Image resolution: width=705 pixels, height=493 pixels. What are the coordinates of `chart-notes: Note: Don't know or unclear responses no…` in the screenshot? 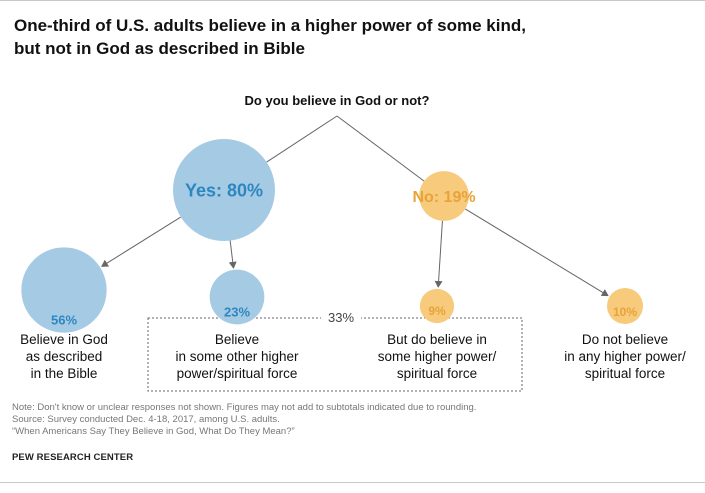 It's located at (357, 420).